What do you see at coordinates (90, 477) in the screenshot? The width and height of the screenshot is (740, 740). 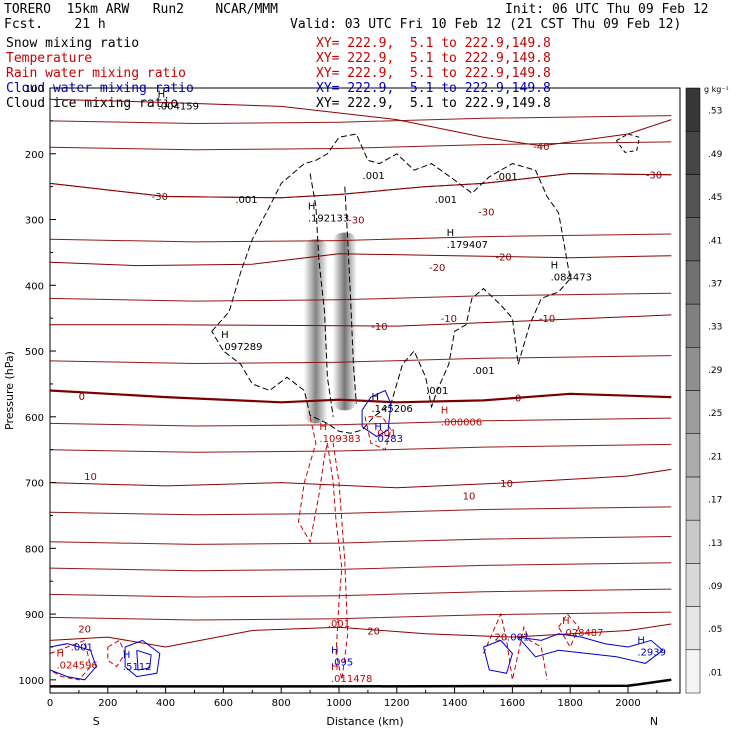 I see `temperature-label: 10` at bounding box center [90, 477].